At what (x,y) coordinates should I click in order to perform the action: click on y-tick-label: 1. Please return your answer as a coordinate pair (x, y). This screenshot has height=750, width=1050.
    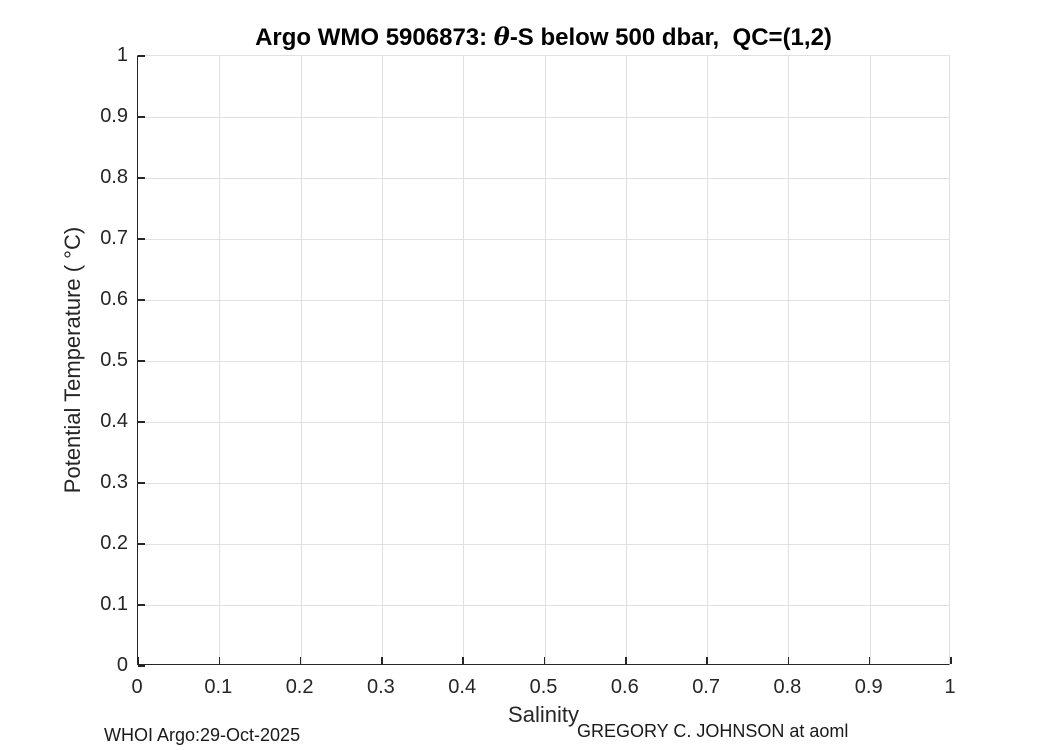
    Looking at the image, I should click on (122, 55).